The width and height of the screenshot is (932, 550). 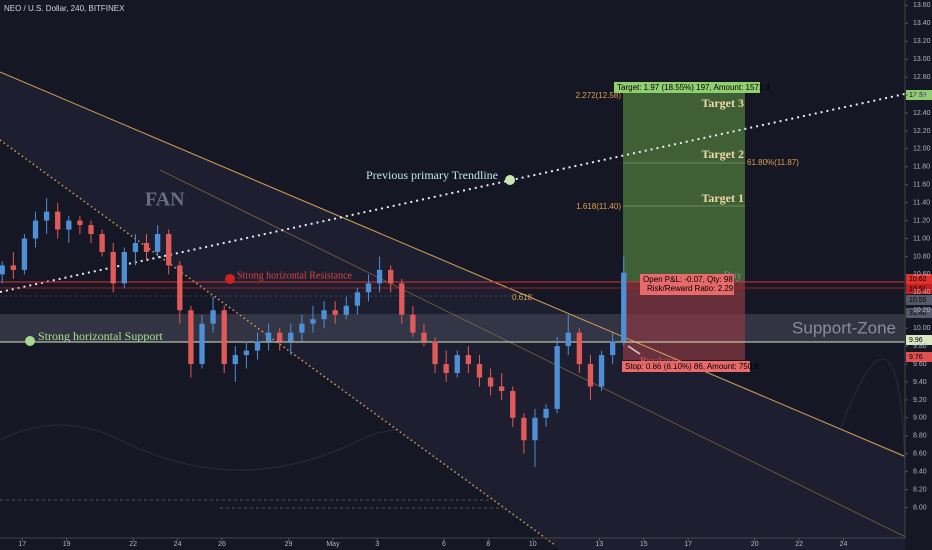 What do you see at coordinates (920, 507) in the screenshot?
I see `y-tick-label: 8.00` at bounding box center [920, 507].